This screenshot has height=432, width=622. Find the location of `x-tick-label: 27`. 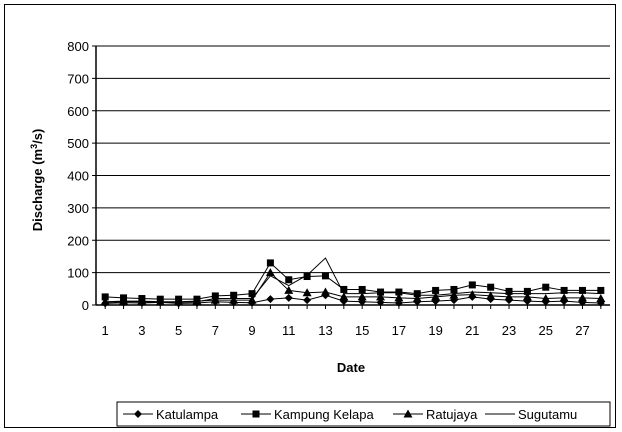

x-tick-label: 27 is located at coordinates (582, 330).